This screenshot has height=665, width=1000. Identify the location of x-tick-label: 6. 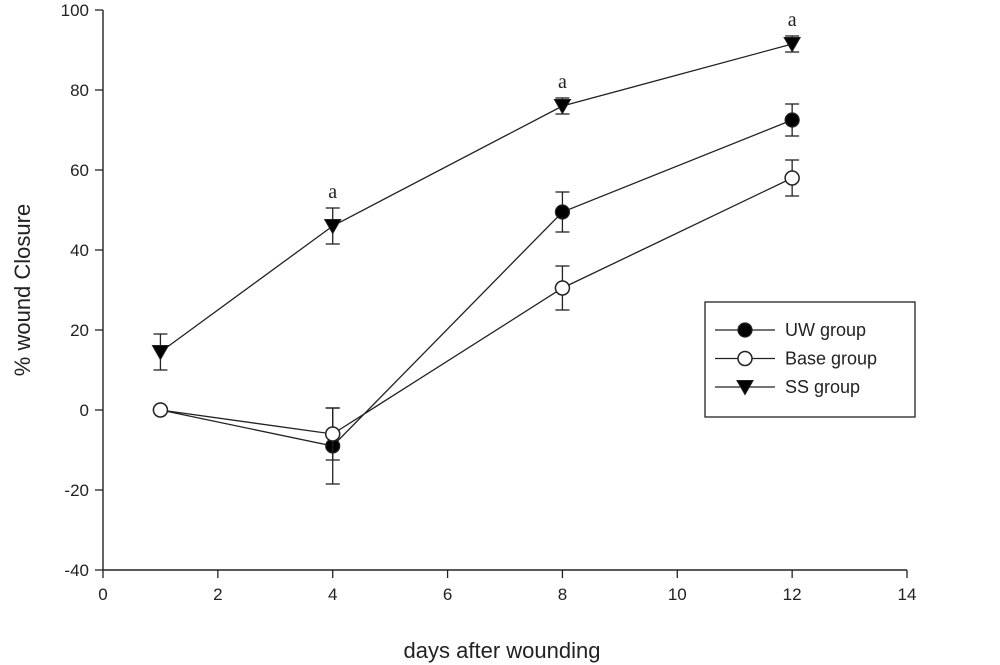
(447, 594).